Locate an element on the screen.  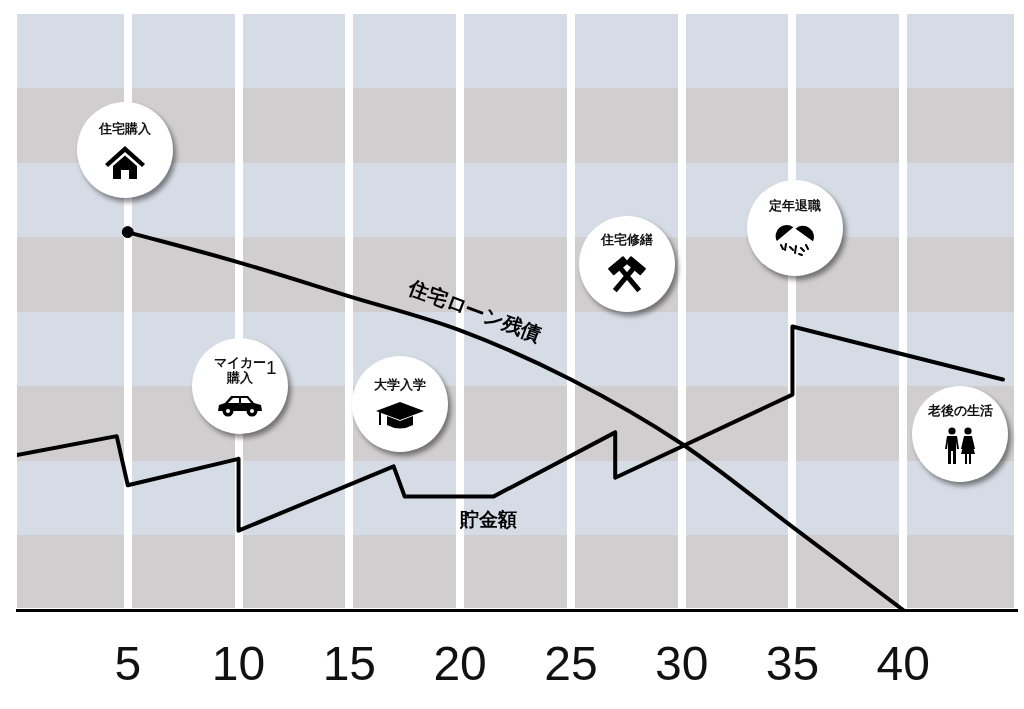
x-tick-label: 25 is located at coordinates (571, 664).